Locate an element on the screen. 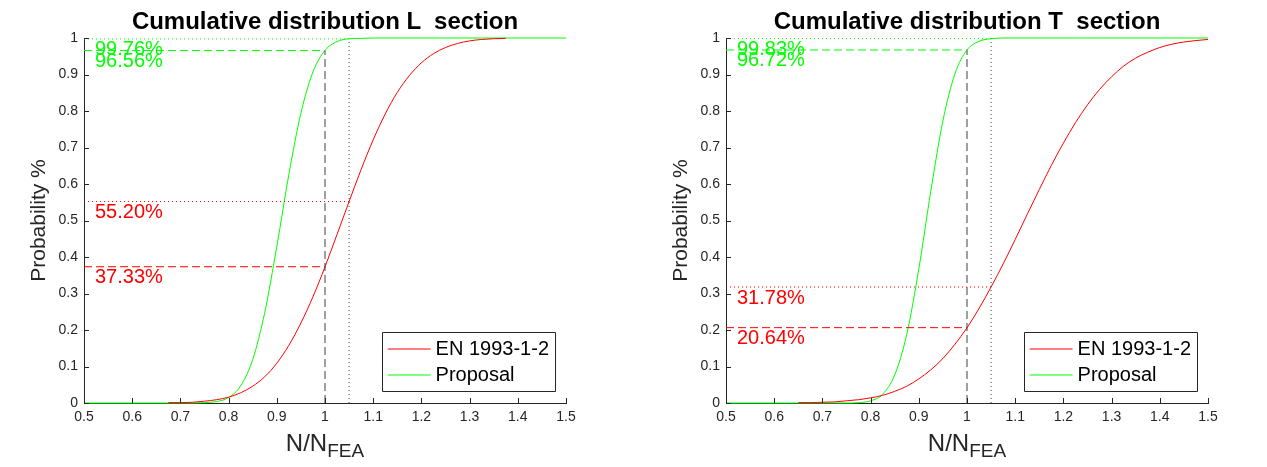 Image resolution: width=1267 pixels, height=467 pixels. ref-line-label: 31.78% is located at coordinates (771, 296).